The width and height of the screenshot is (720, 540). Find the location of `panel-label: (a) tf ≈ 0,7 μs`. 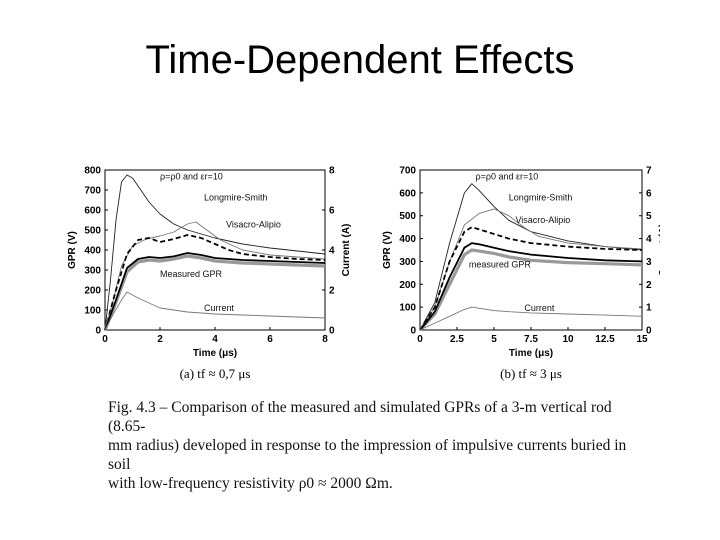

panel-label: (a) tf ≈ 0,7 μs is located at coordinates (215, 373).